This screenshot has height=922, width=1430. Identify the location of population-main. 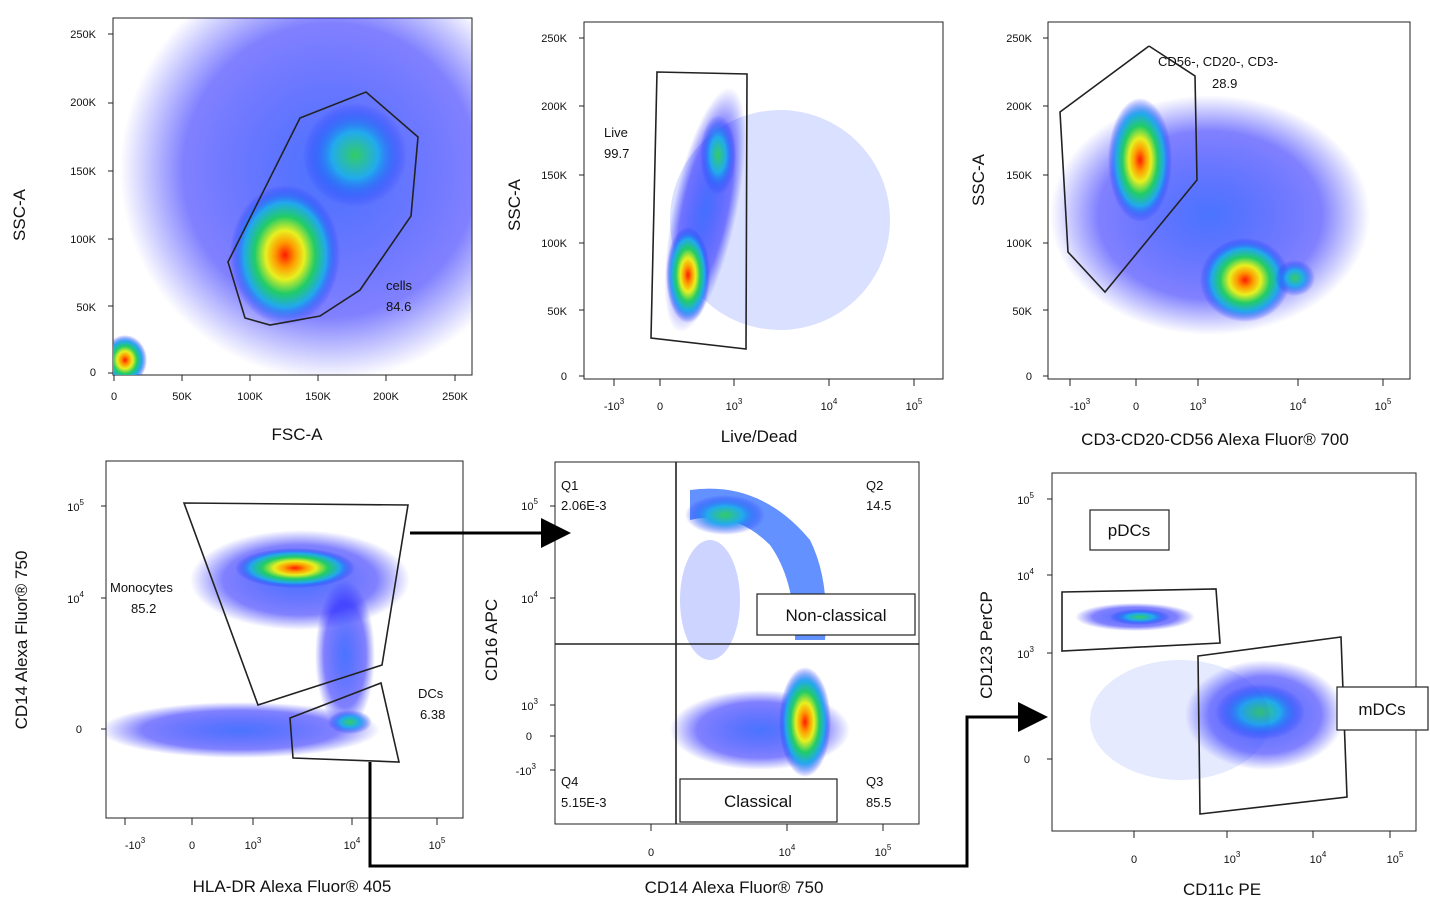
(285, 255).